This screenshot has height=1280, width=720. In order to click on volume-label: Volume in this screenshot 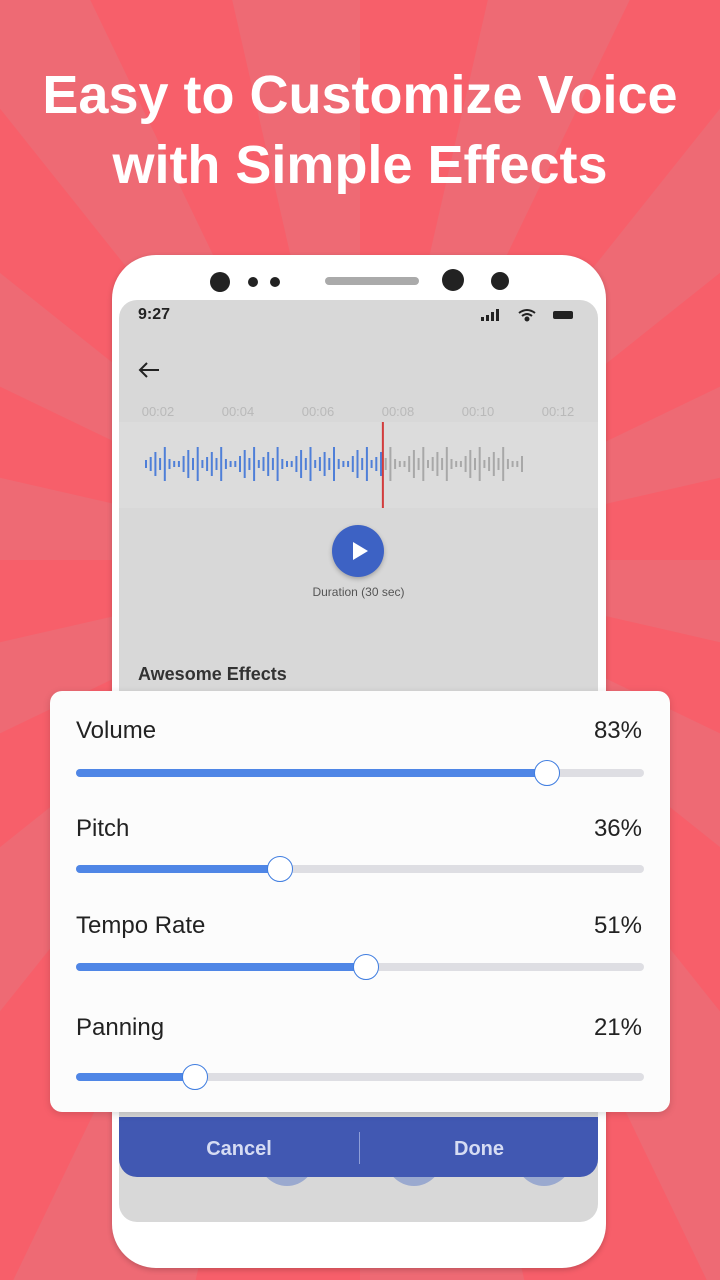, I will do `click(116, 730)`.